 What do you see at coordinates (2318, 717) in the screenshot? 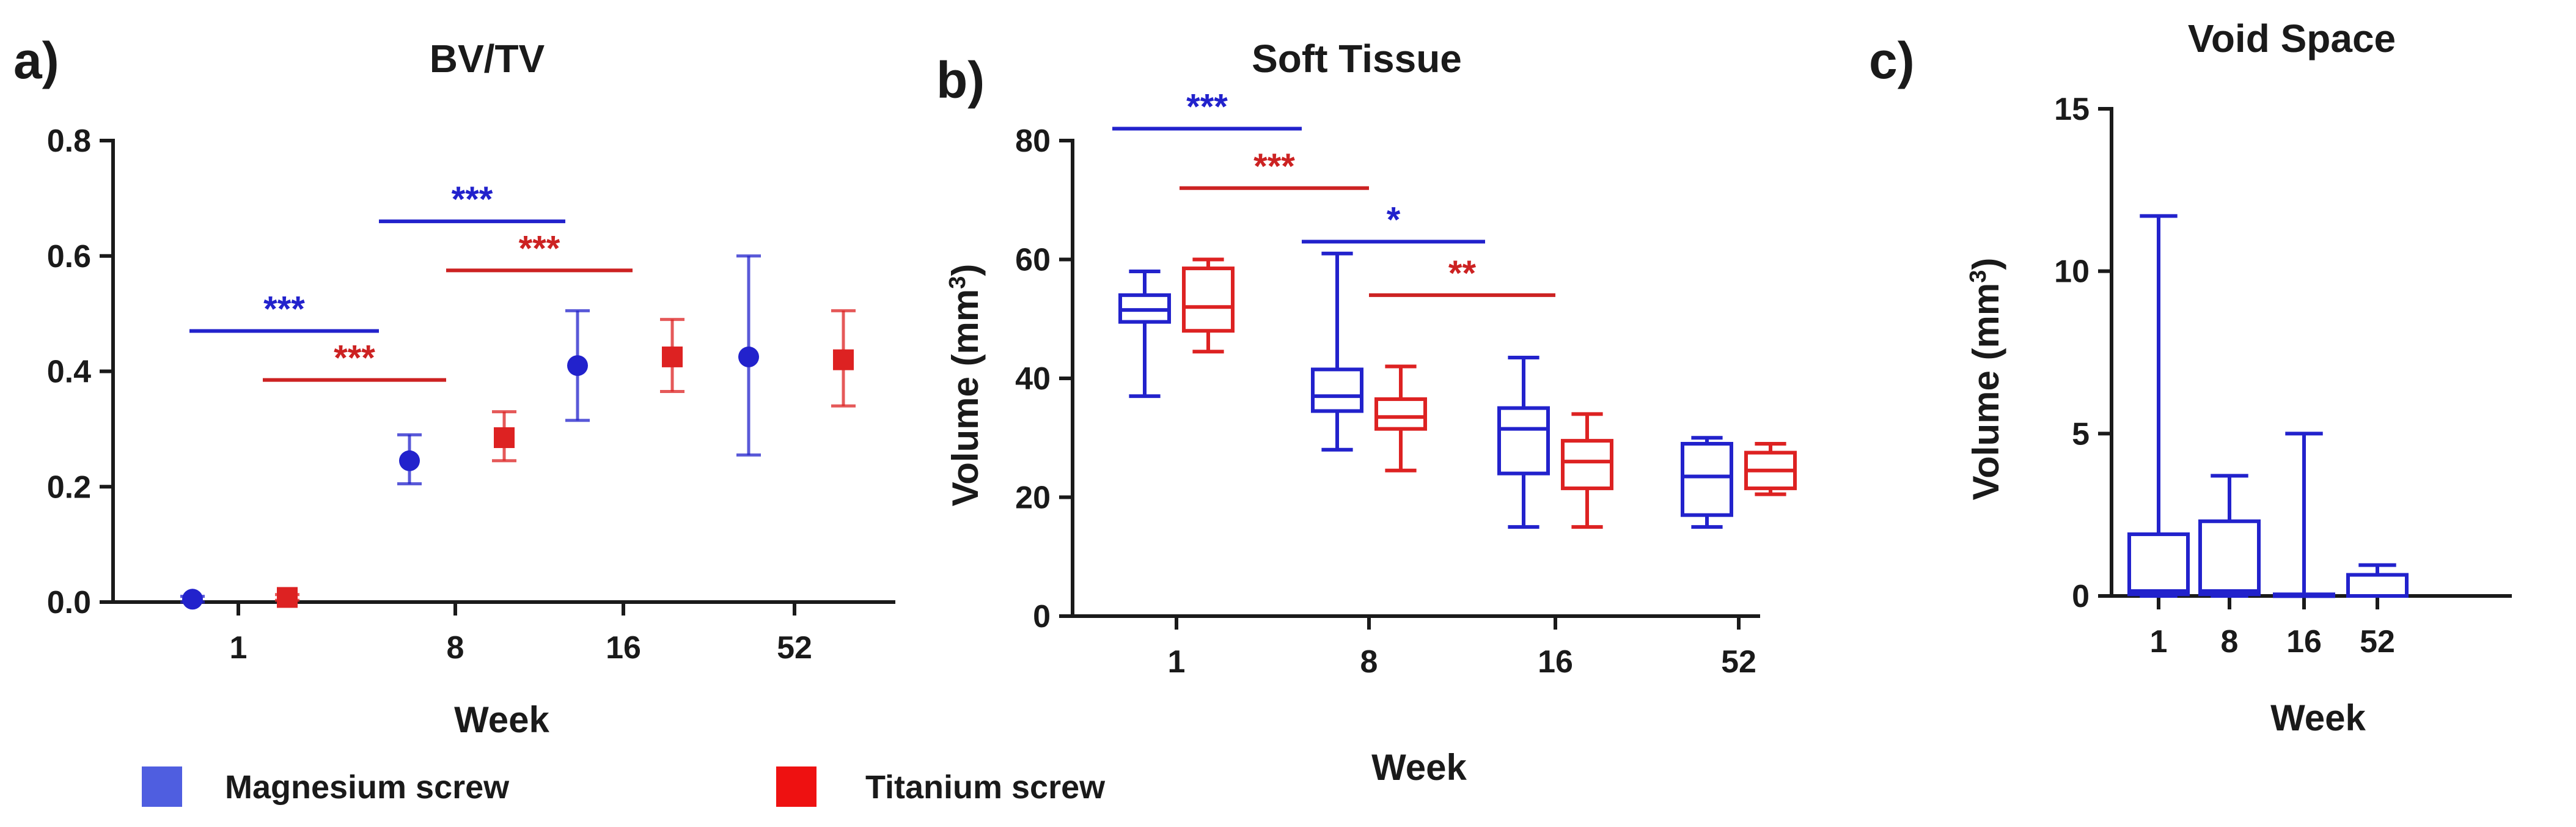
I see `x-axis-title-c: Week` at bounding box center [2318, 717].